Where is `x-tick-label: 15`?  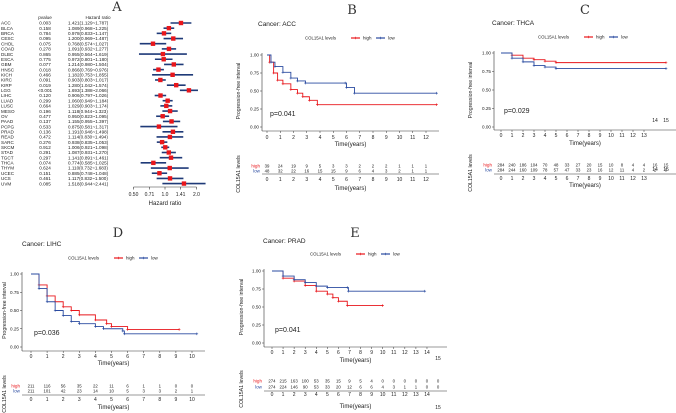
x-tick-label: 15 is located at coordinates (666, 121).